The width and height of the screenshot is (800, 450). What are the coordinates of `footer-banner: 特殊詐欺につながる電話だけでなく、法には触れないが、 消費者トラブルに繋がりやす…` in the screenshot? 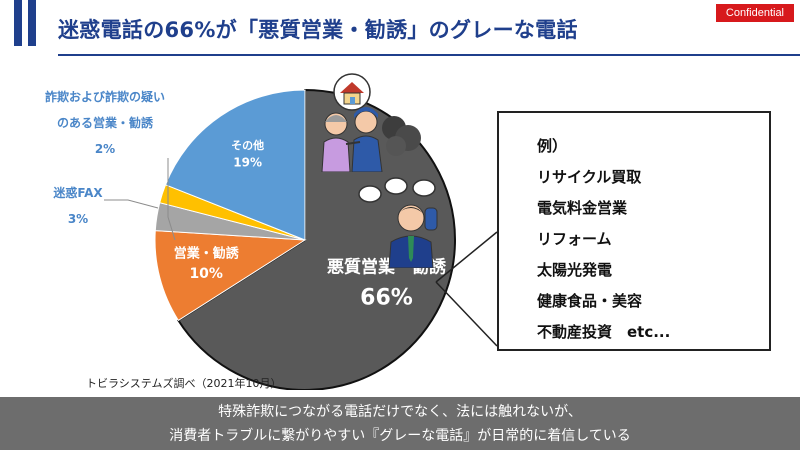 It's located at (400, 423).